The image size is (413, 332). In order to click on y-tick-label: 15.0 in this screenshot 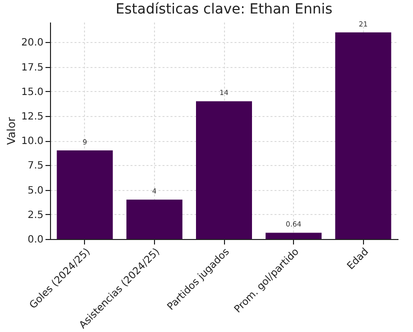, I will do `click(32, 92)`.